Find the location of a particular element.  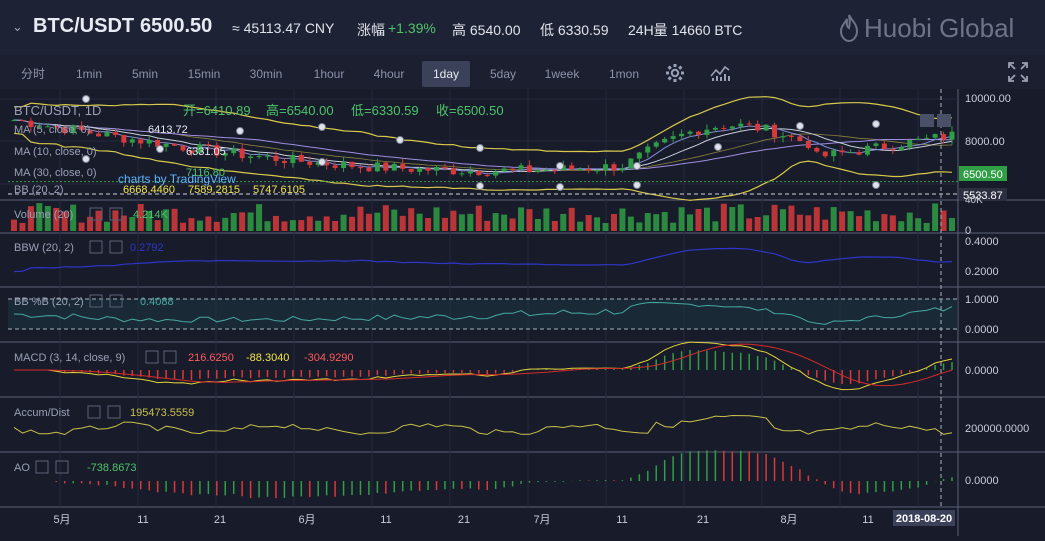

timeframe-15min: 15min is located at coordinates (204, 74).